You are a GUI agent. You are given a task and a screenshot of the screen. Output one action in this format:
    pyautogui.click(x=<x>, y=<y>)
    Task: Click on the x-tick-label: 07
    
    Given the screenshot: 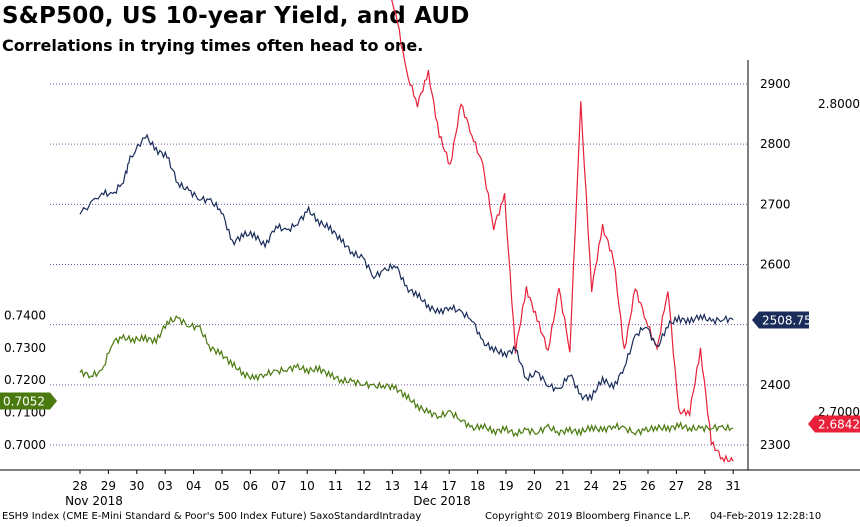 What is the action you would take?
    pyautogui.click(x=278, y=486)
    